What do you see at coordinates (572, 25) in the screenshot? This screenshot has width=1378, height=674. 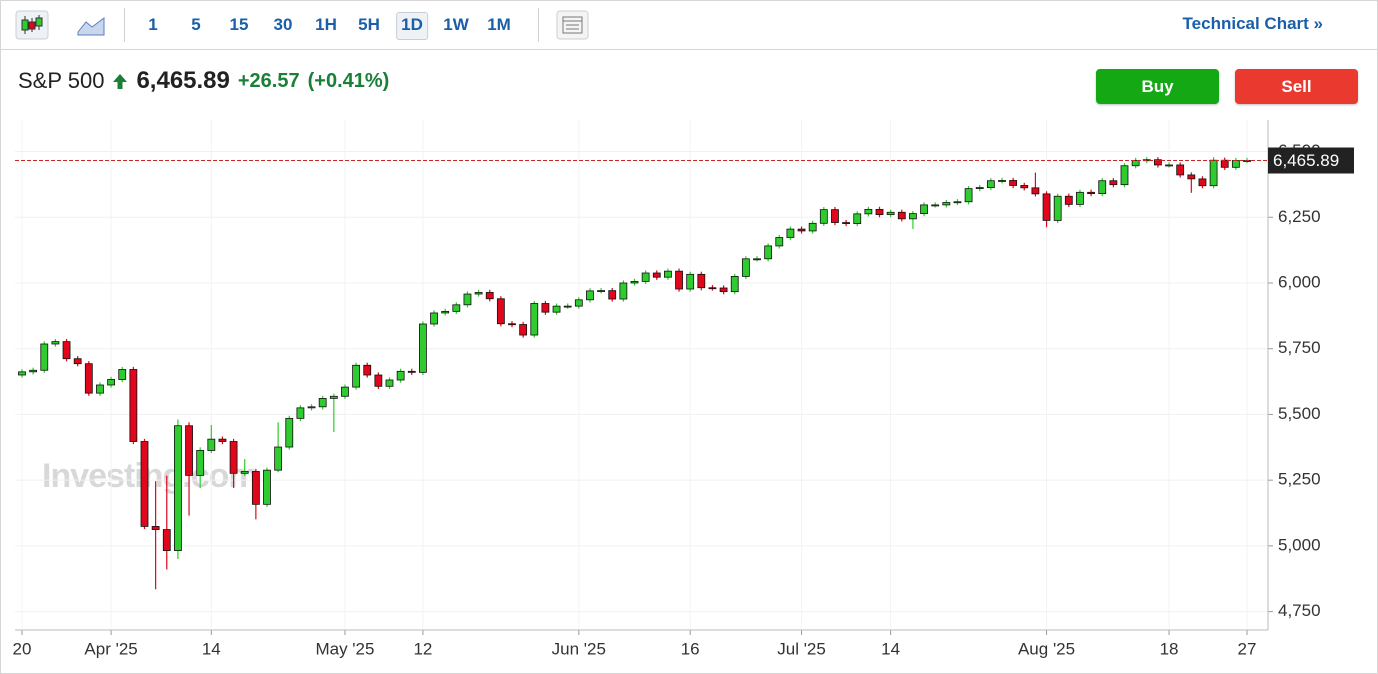 I see `layout-icon` at bounding box center [572, 25].